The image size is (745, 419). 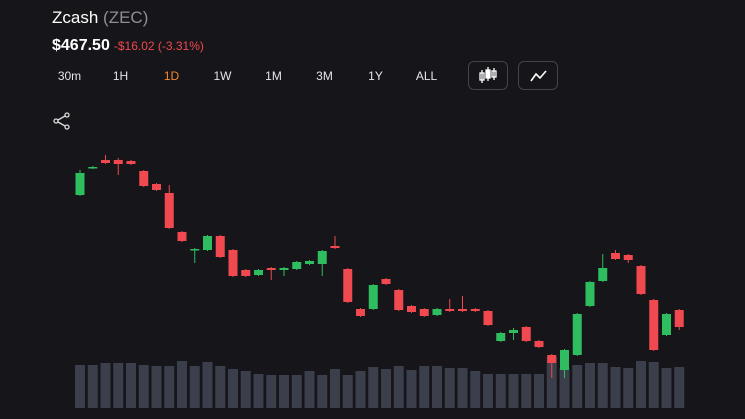 I want to click on timeframe-tab: 1W, so click(x=222, y=76).